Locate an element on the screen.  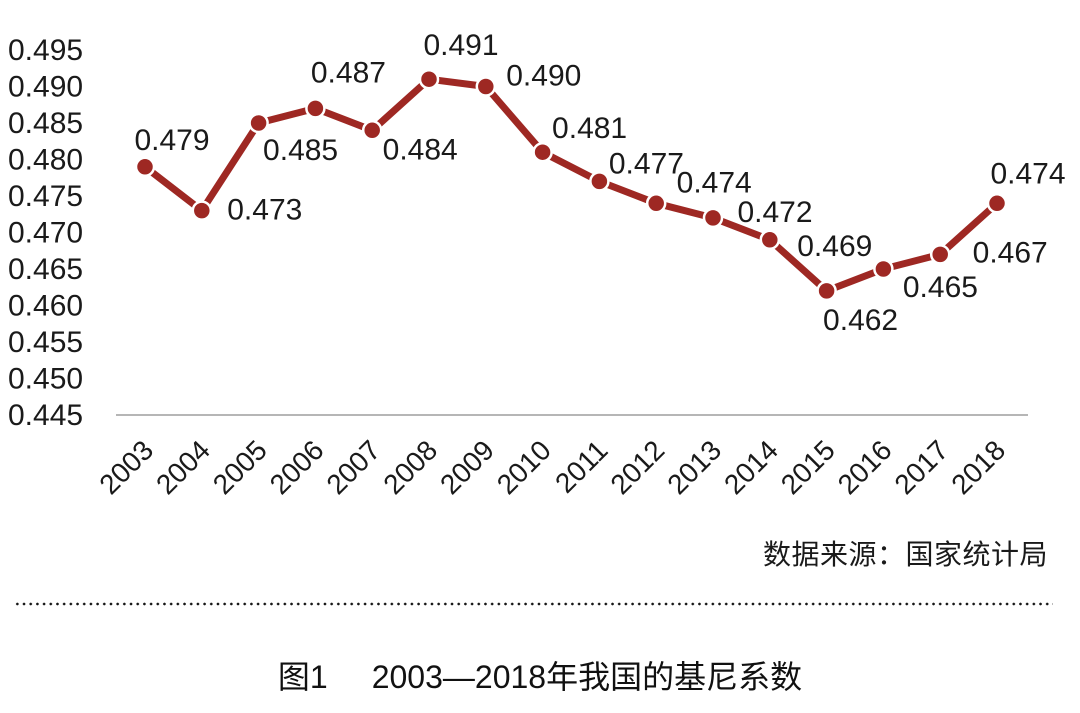
data-source-note: 数据来源：国家统计局 is located at coordinates (905, 554).